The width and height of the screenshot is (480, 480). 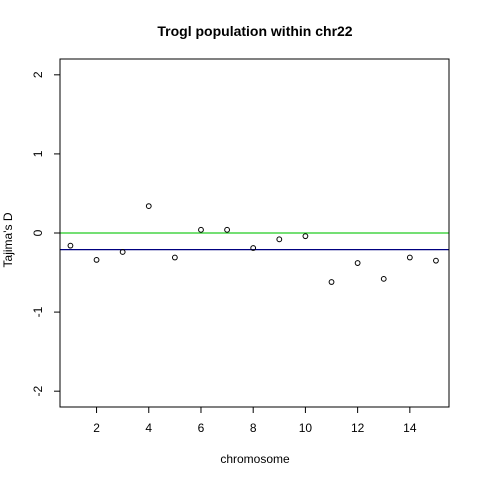 I want to click on x-tick-label-6: 6, so click(x=201, y=428).